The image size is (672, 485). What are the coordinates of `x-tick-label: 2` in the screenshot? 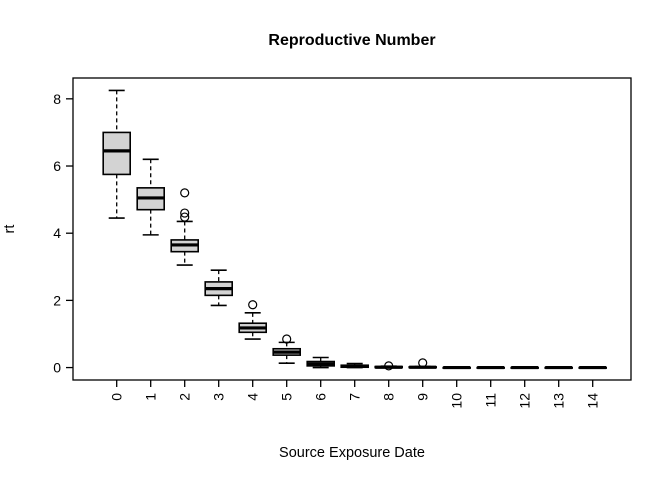 It's located at (185, 397).